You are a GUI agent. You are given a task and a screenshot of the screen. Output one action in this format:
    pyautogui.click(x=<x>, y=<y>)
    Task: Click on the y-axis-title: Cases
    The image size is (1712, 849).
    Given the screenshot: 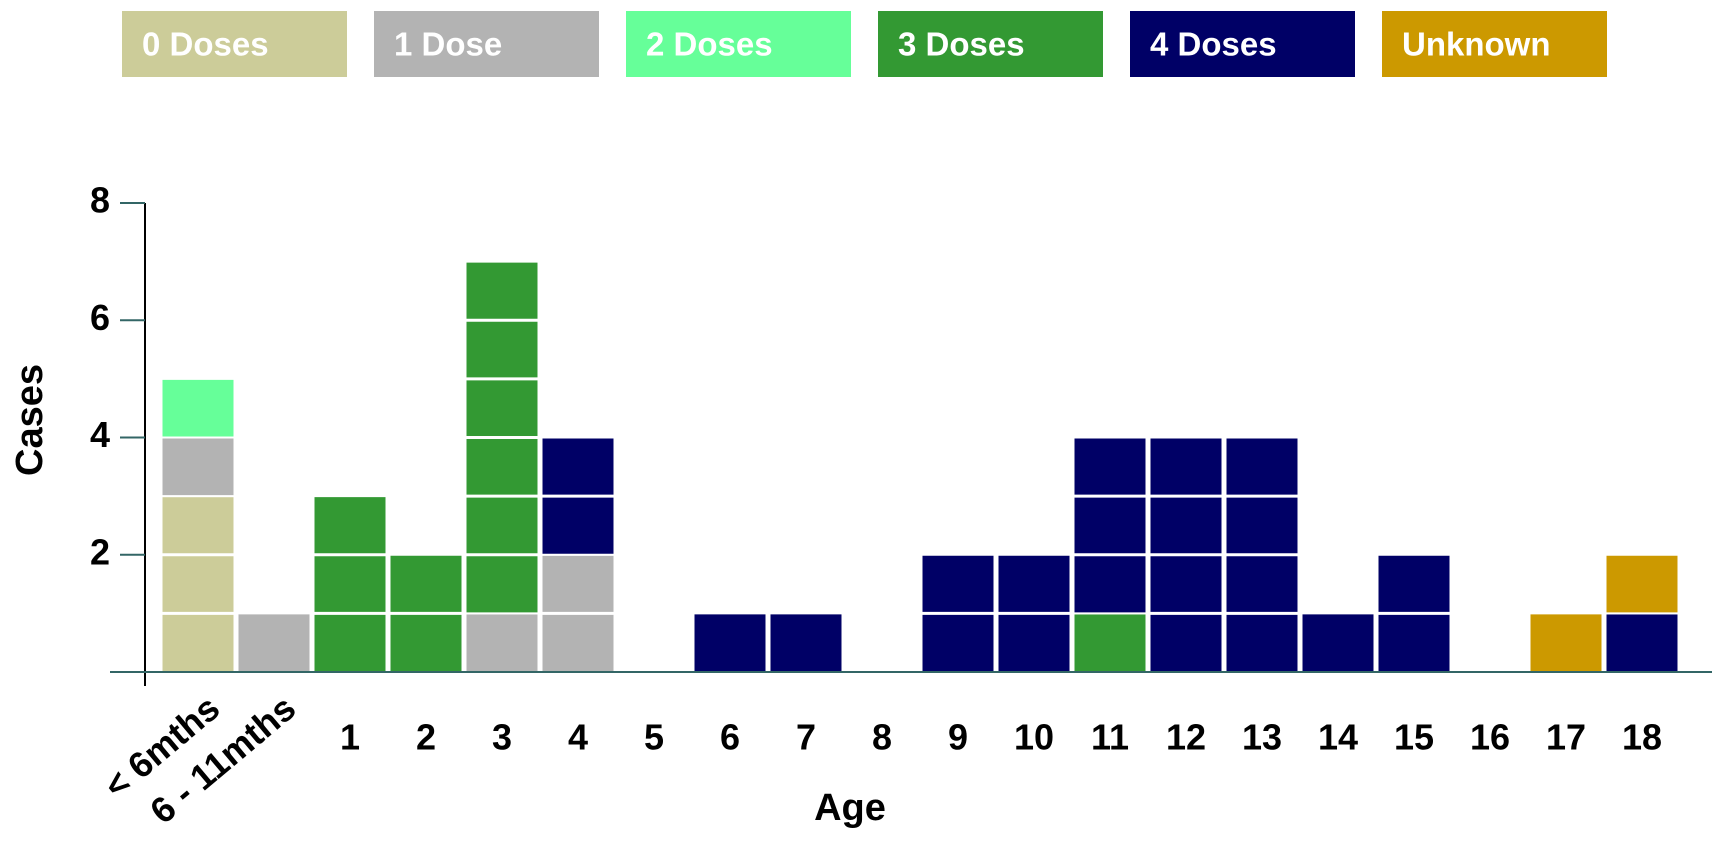 What is the action you would take?
    pyautogui.click(x=30, y=420)
    